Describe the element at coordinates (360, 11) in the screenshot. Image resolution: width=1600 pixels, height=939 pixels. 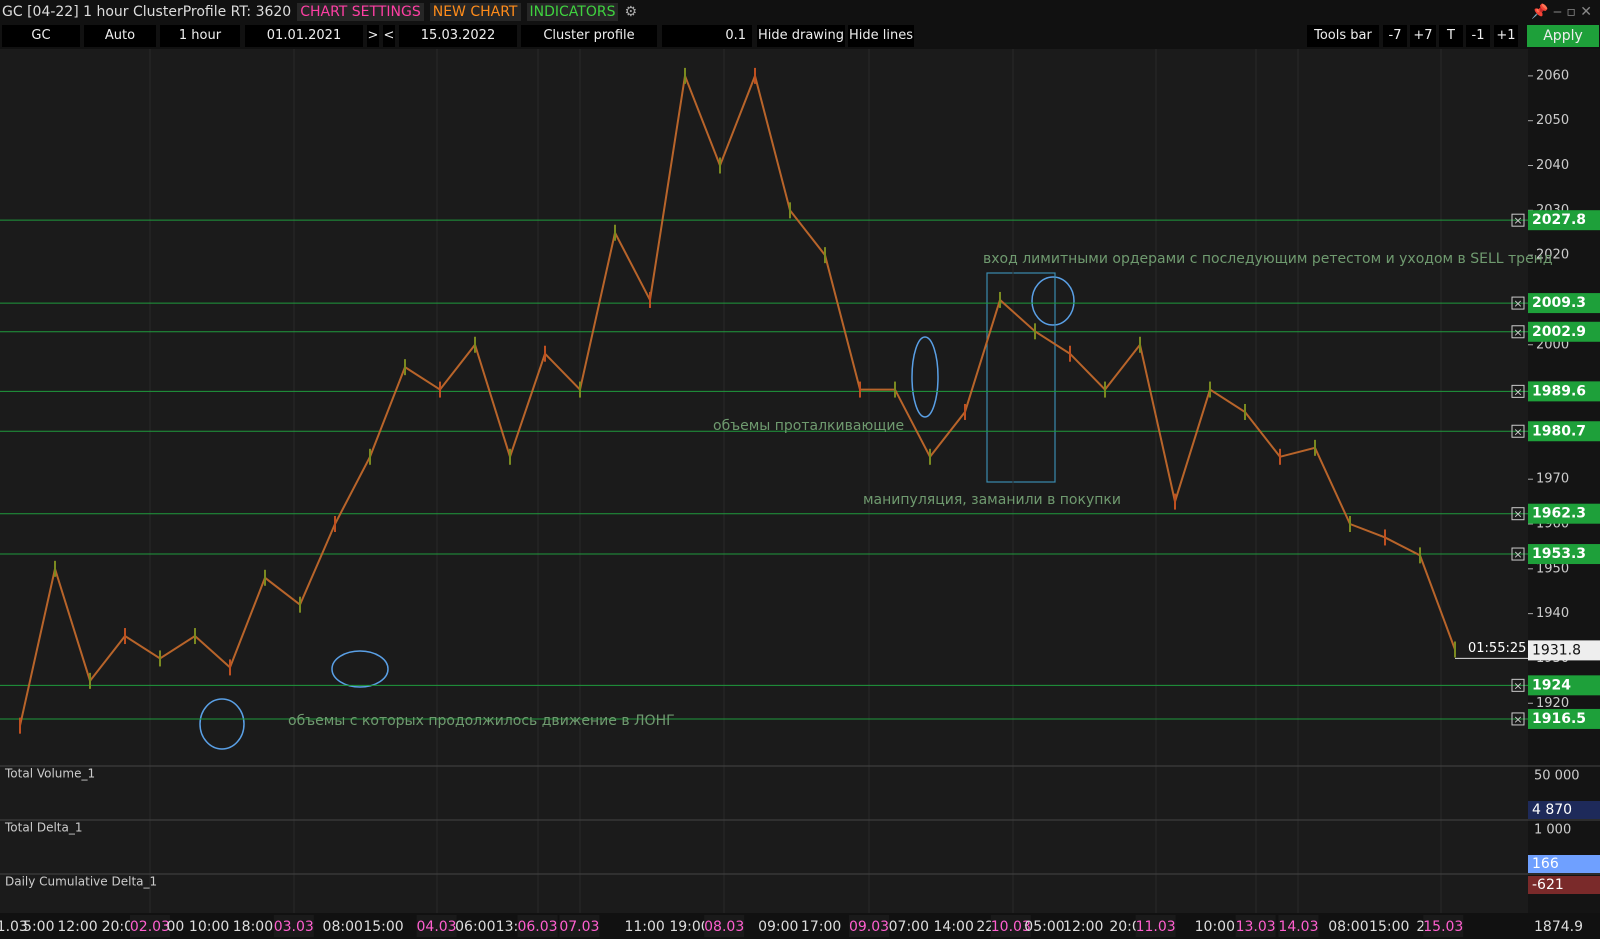
I see `menu-item: CHART SETTINGS` at that location.